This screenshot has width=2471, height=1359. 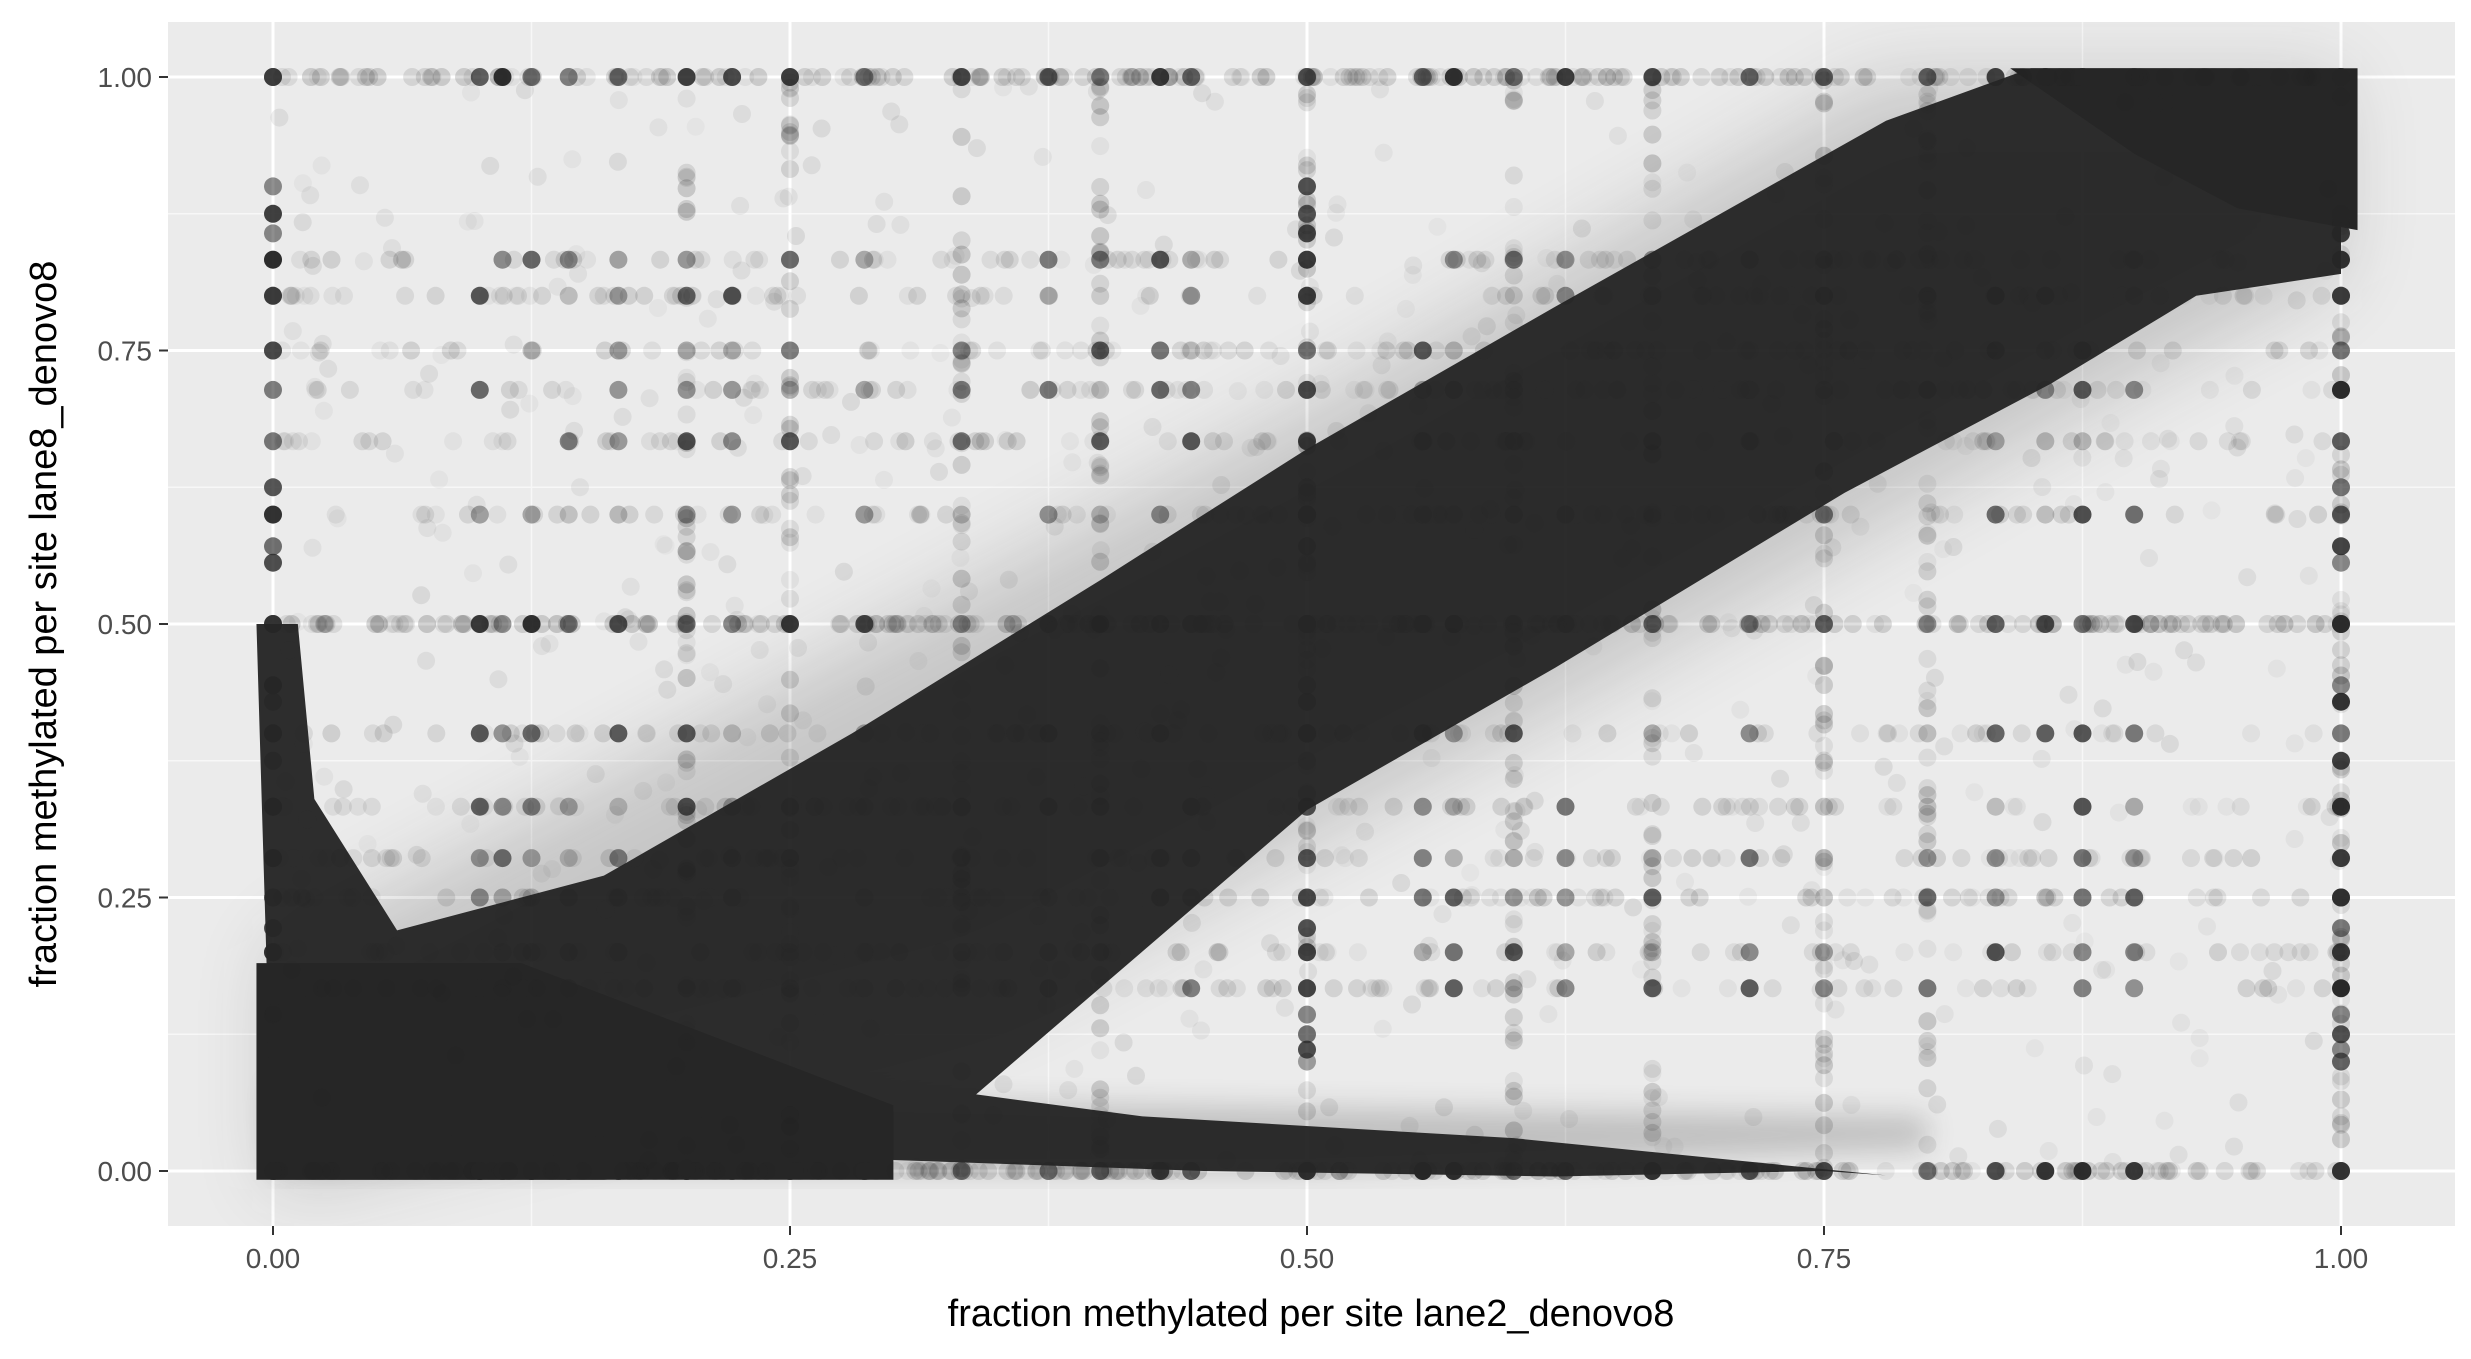 What do you see at coordinates (125, 898) in the screenshot?
I see `y-tick-label: 0.25` at bounding box center [125, 898].